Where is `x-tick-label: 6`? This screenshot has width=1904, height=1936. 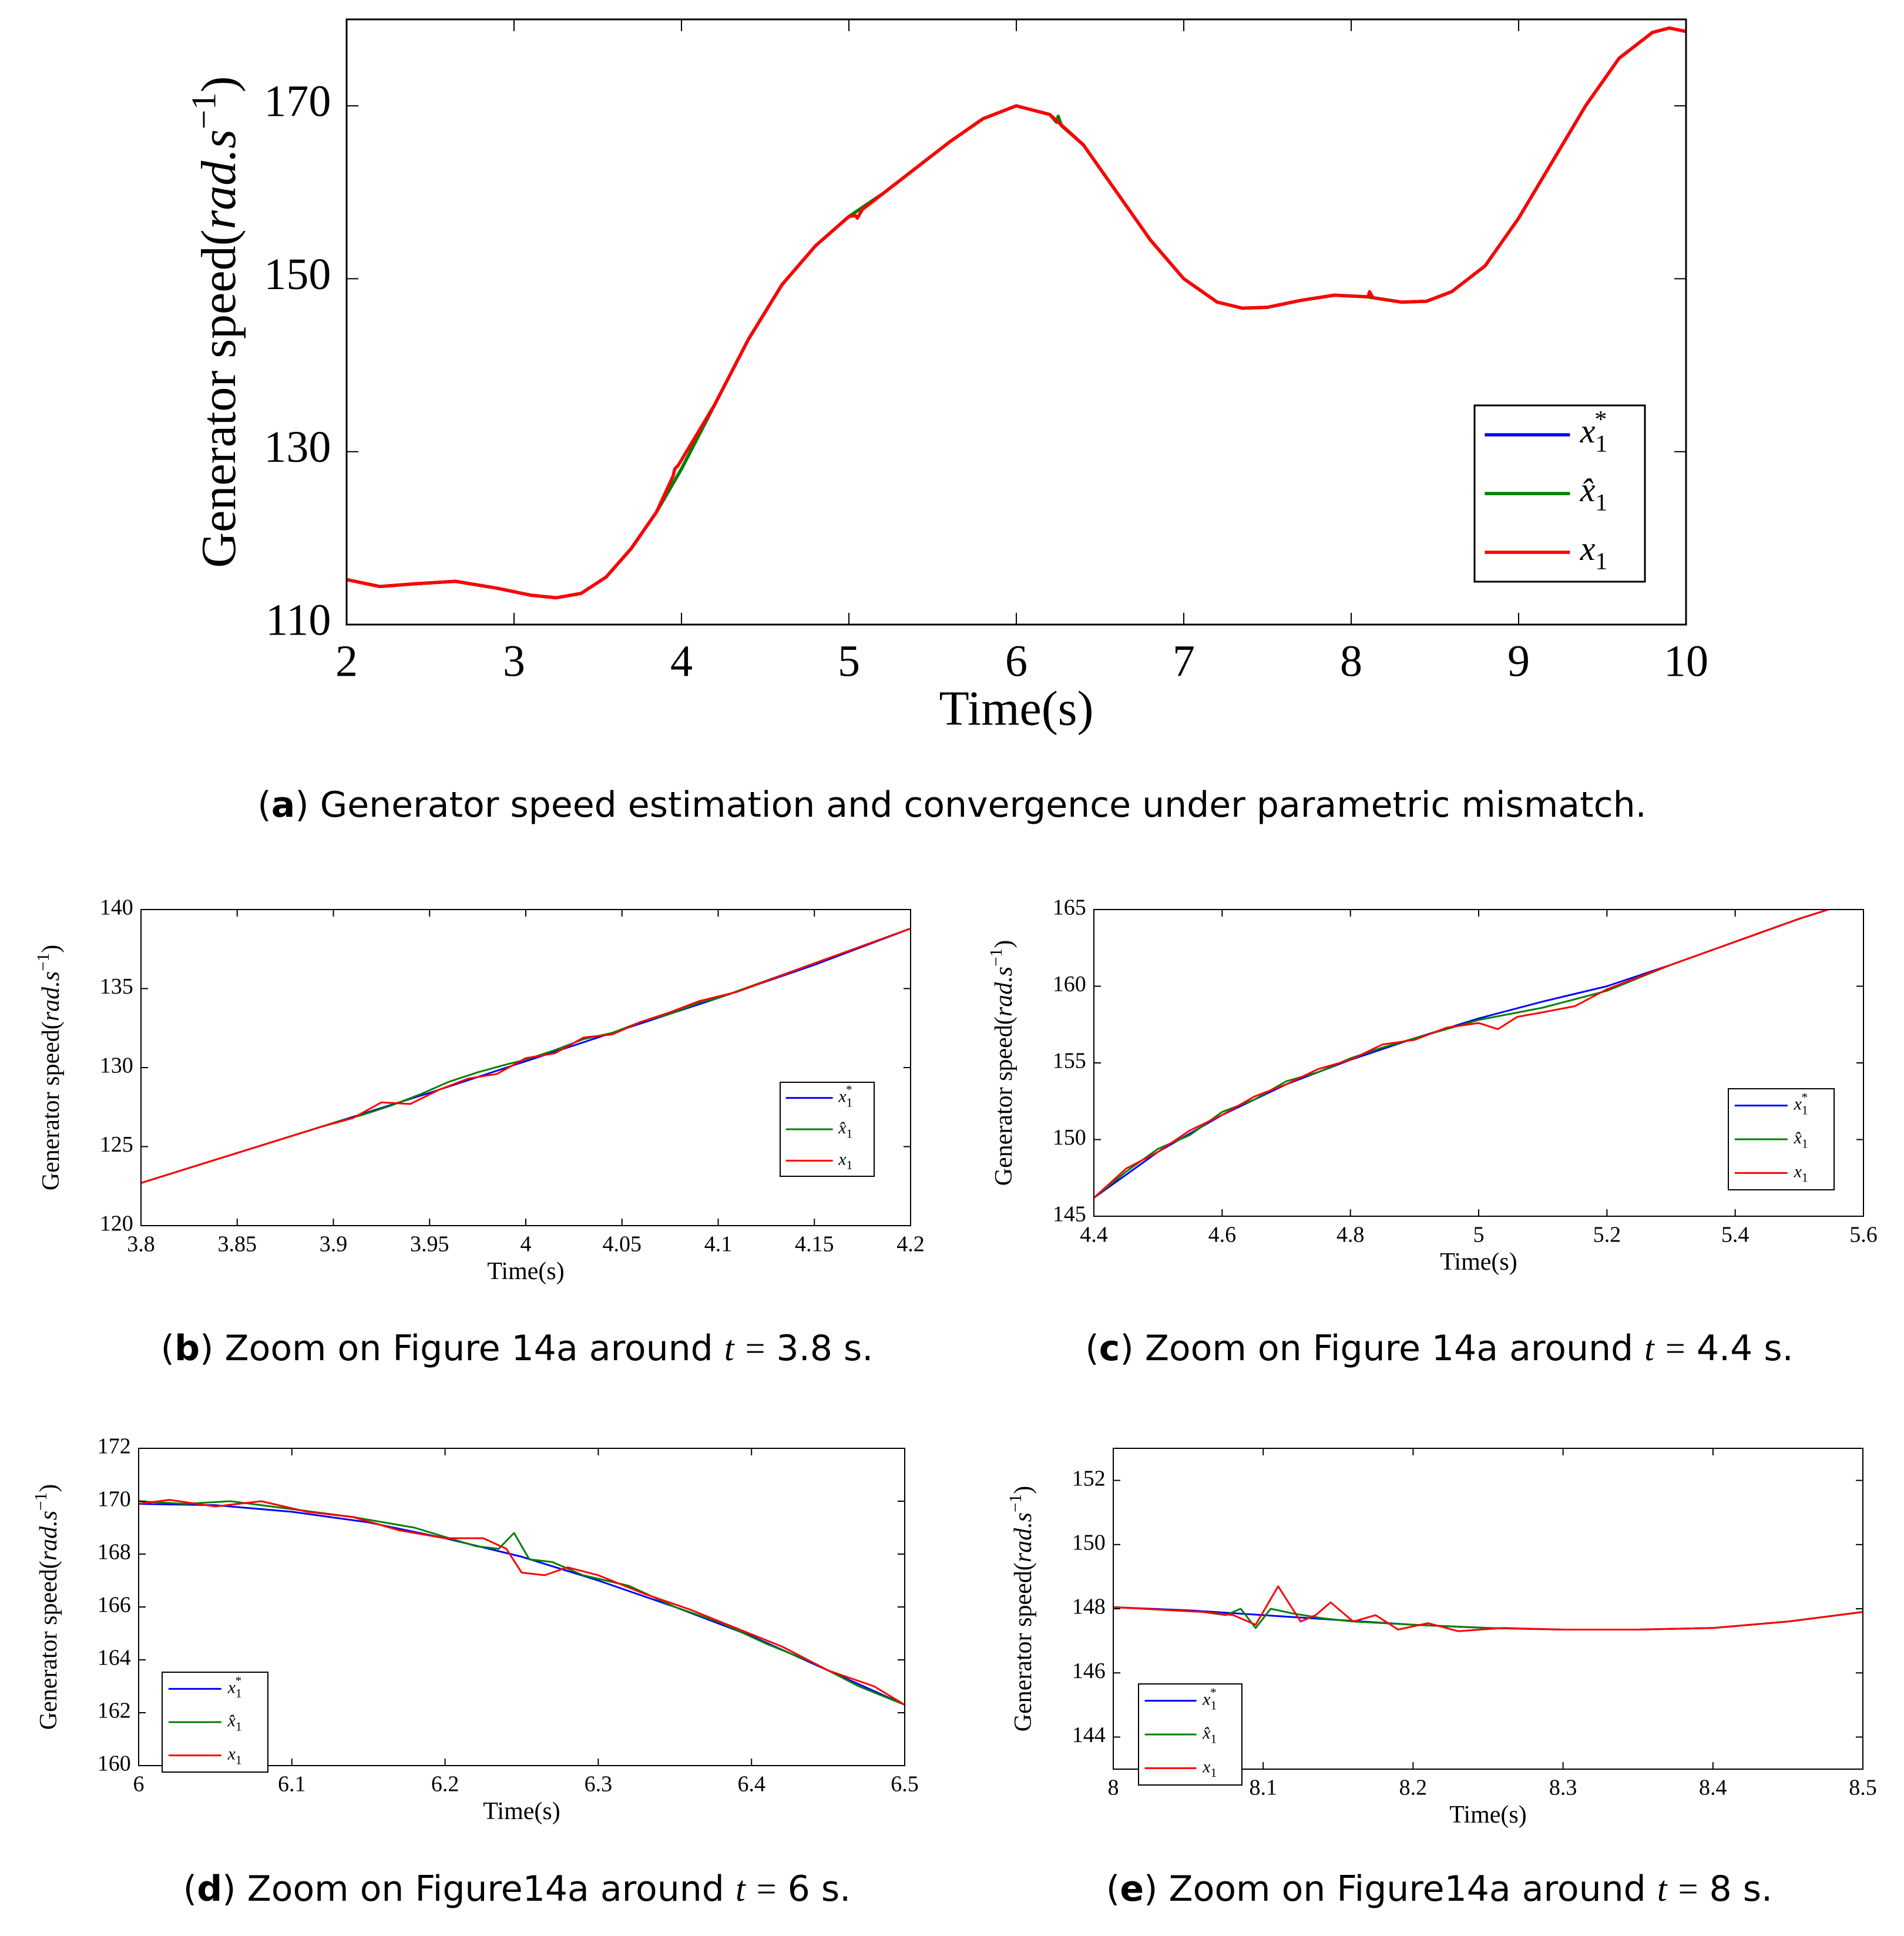
x-tick-label: 6 is located at coordinates (139, 1784).